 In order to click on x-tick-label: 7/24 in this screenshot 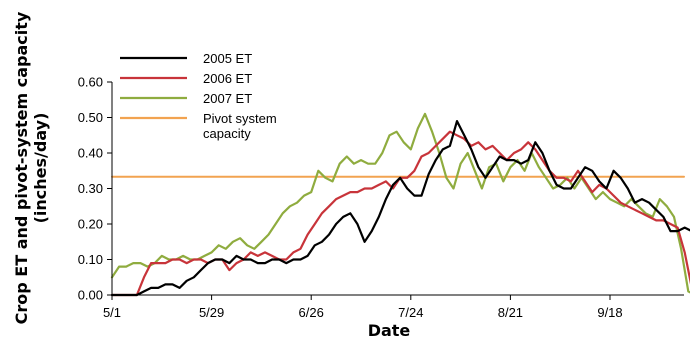, I will do `click(410, 312)`.